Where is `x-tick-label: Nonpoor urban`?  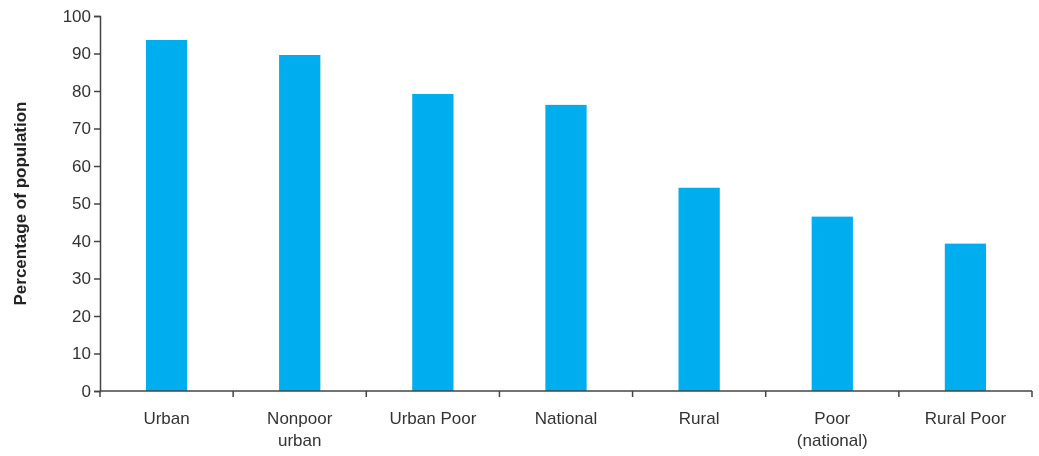
x-tick-label: Nonpoor urban is located at coordinates (300, 429).